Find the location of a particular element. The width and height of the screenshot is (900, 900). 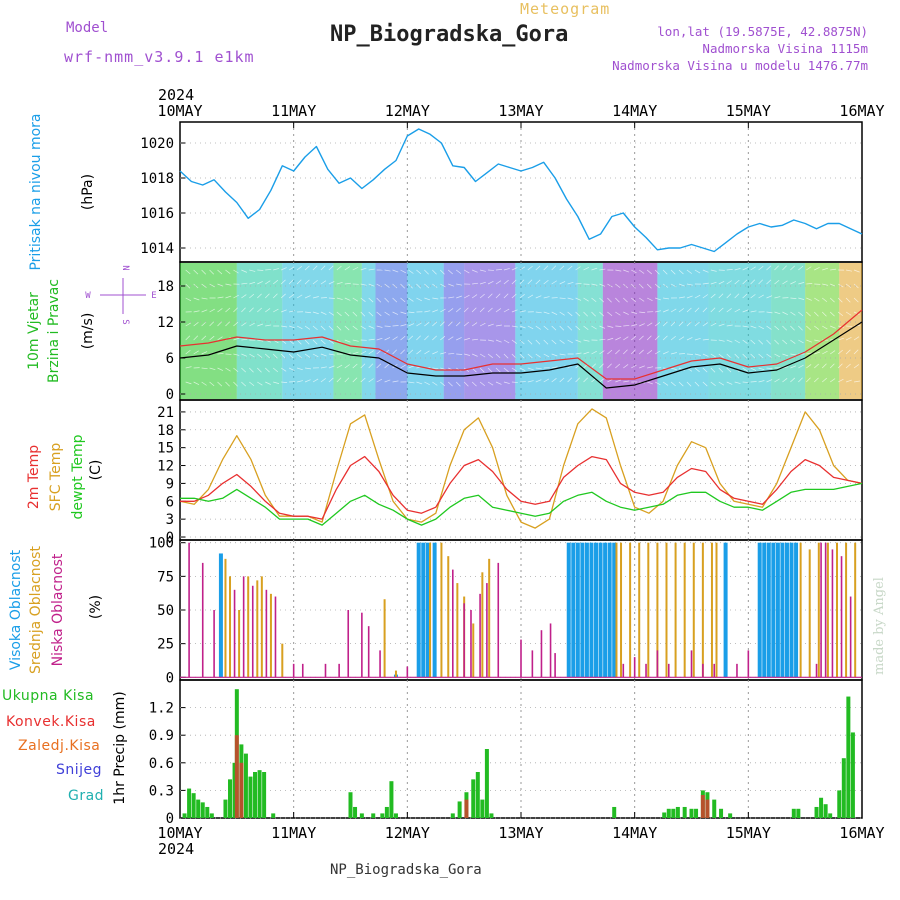

coordinates-label: lon,lat (19.5875E, 42.8875N) is located at coordinates (762, 31).